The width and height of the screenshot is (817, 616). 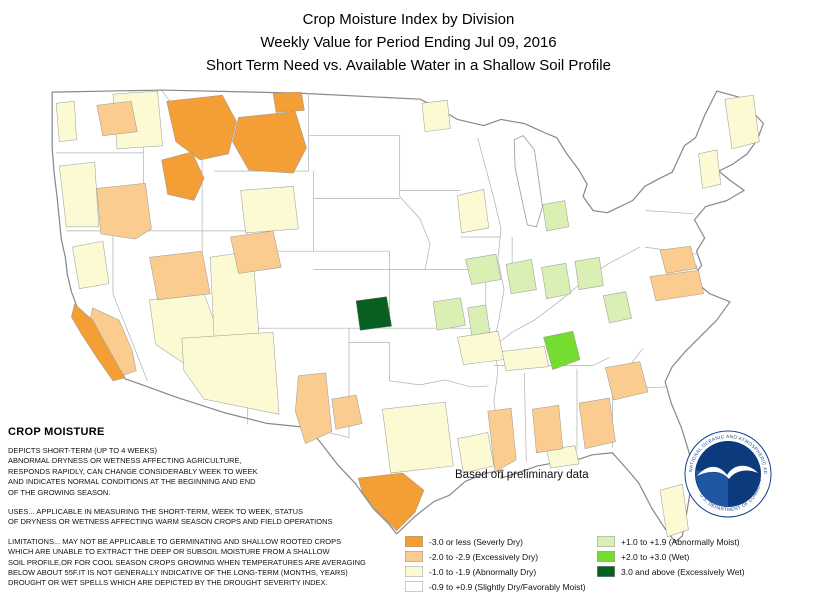 What do you see at coordinates (408, 19) in the screenshot?
I see `title-line-1: Crop Moisture Index by Division` at bounding box center [408, 19].